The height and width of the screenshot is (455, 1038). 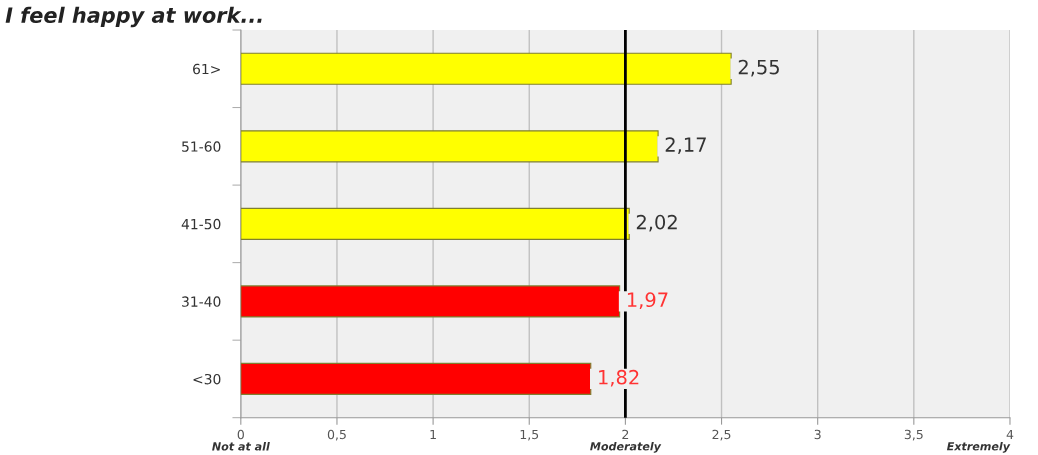 I want to click on x-tick-label: 0, so click(x=240, y=434).